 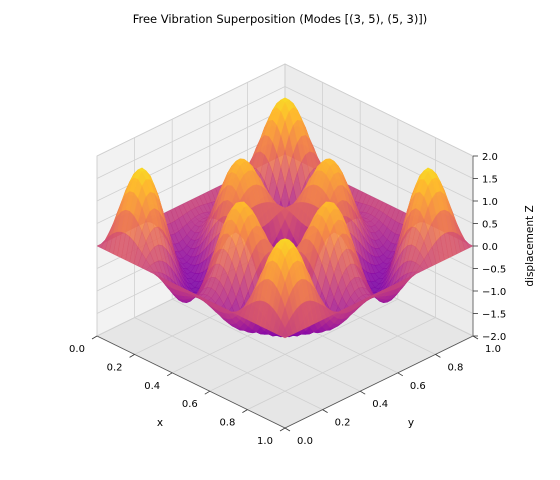 I want to click on y-tick-label: 0.6, so click(x=418, y=386).